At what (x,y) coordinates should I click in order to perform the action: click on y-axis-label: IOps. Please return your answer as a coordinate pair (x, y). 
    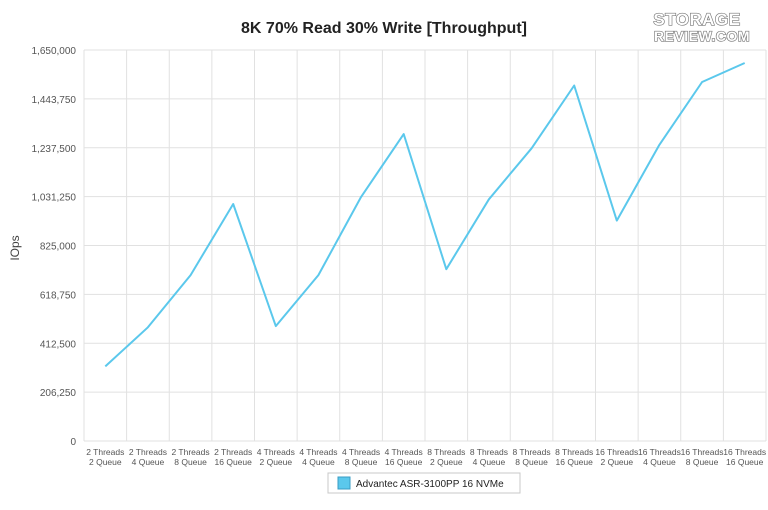
    Looking at the image, I should click on (15, 247).